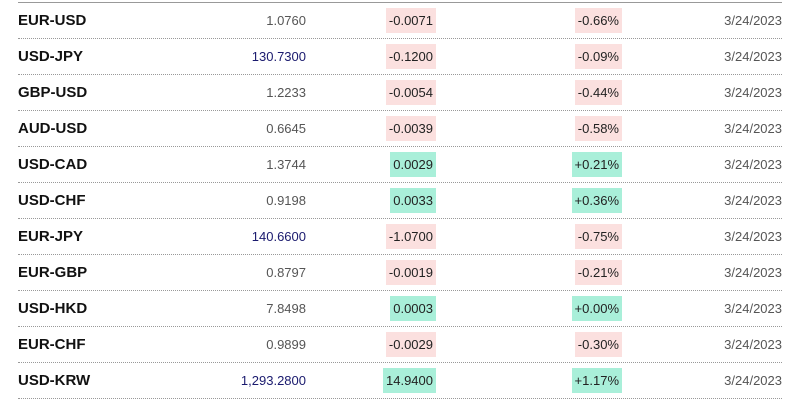  I want to click on percent-change: -0.21%, so click(598, 272).